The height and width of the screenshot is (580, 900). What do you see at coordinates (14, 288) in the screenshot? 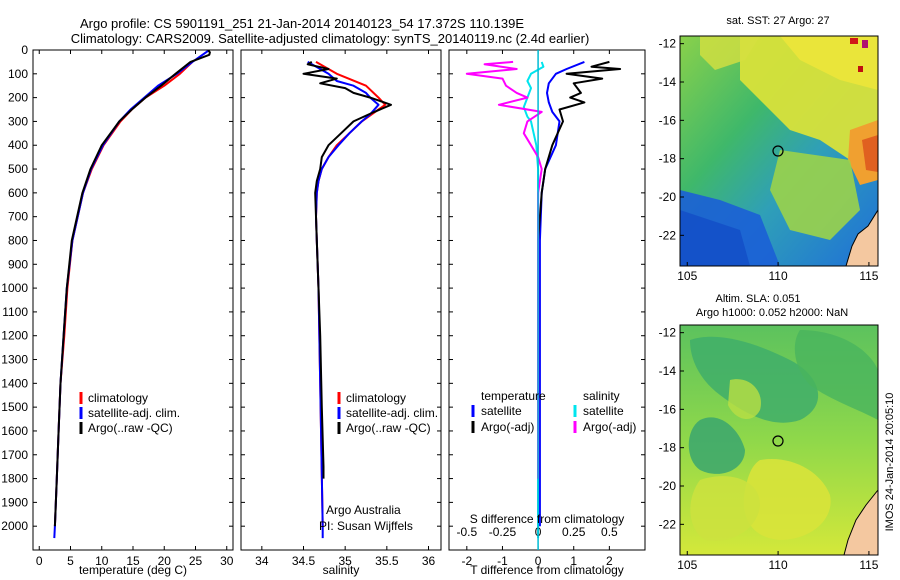
I see `depth-tick-label: 1000` at bounding box center [14, 288].